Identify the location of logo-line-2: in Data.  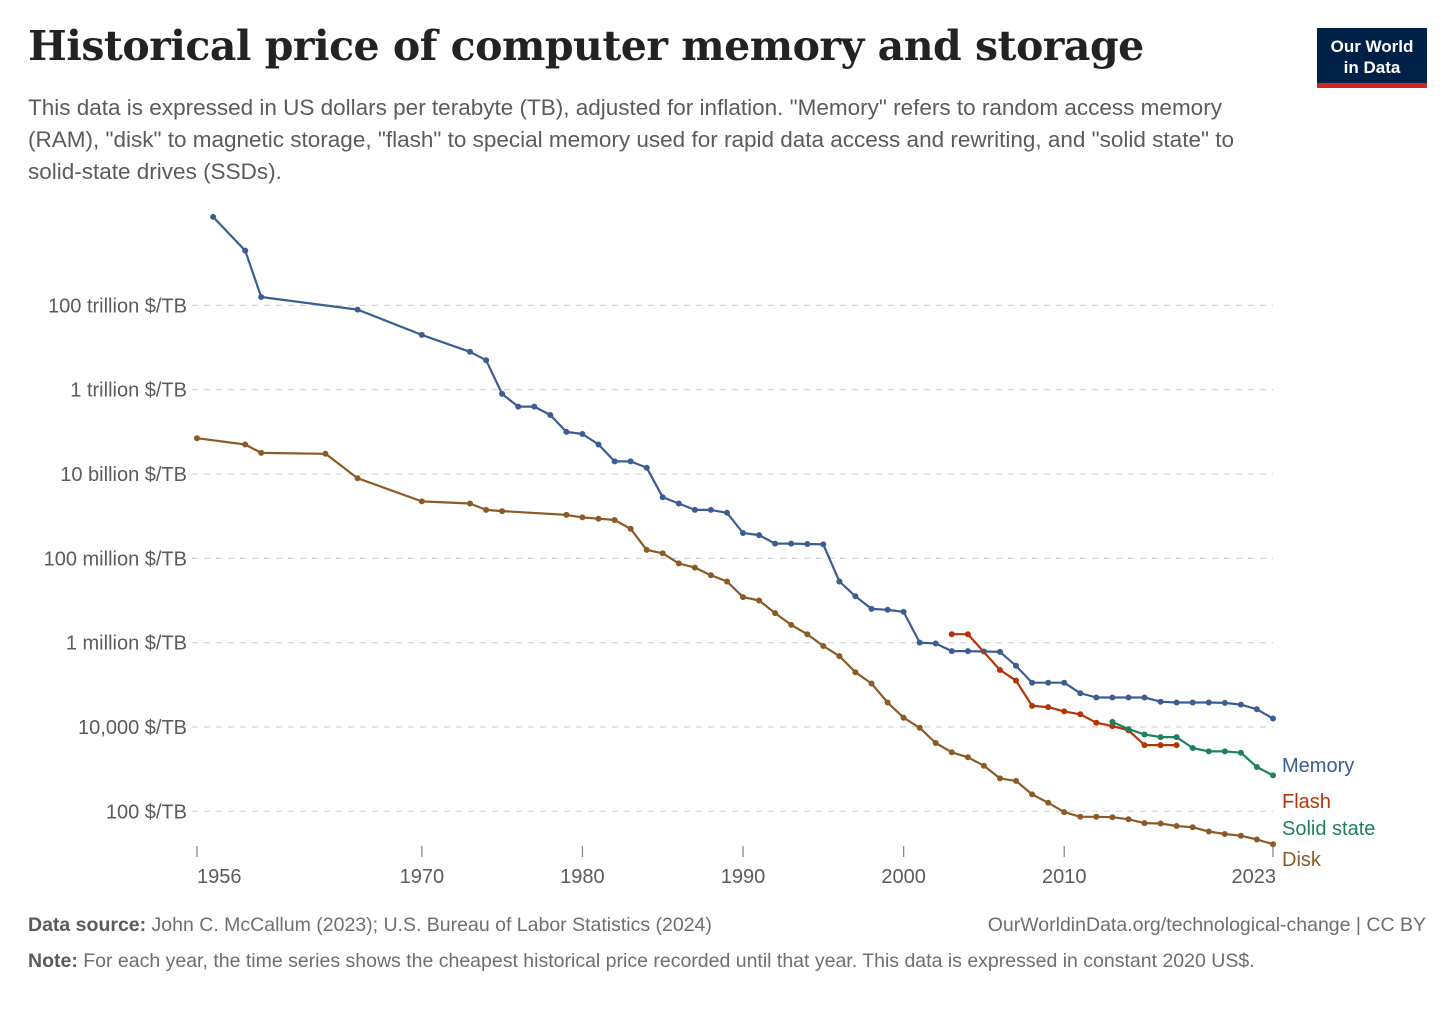
(1372, 67).